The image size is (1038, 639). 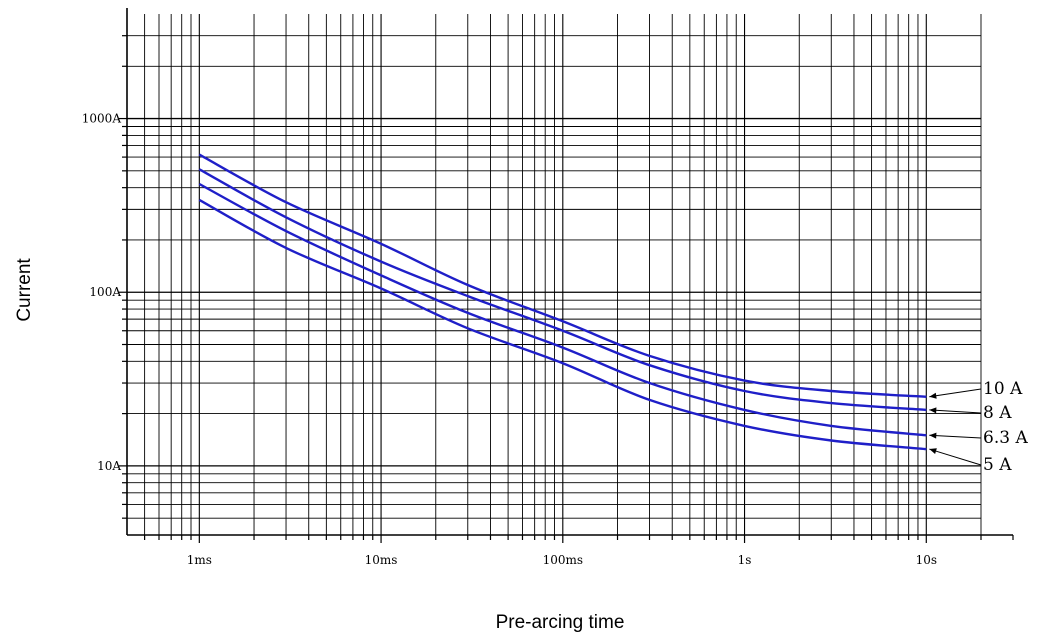 I want to click on series-label: 8 A, so click(x=997, y=413).